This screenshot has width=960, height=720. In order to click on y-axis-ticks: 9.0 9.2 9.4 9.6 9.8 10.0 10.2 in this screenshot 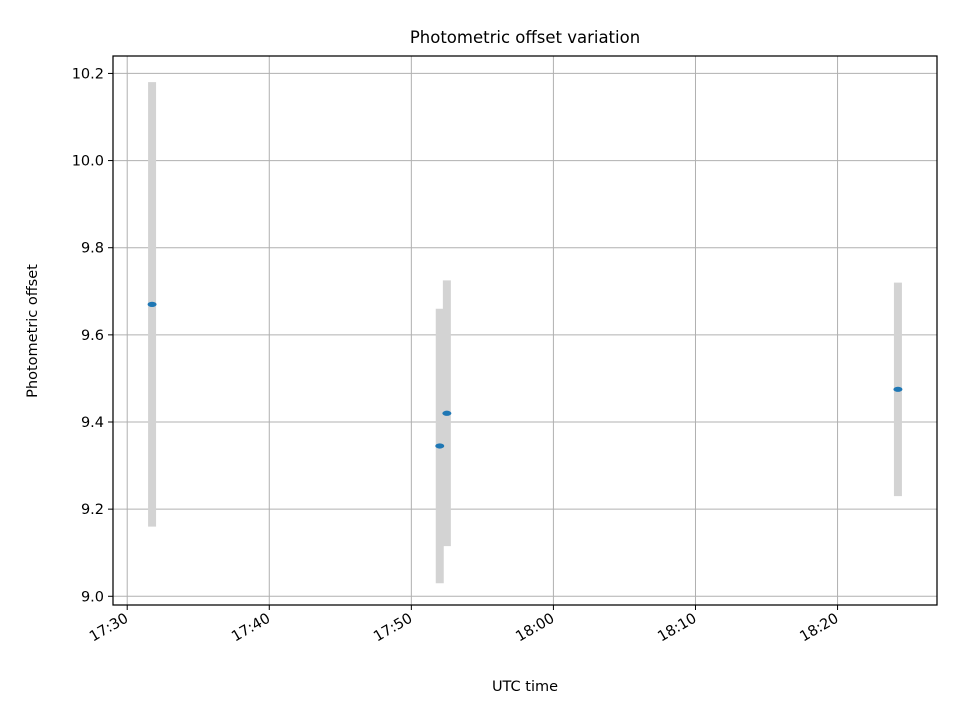, I will do `click(92, 335)`.